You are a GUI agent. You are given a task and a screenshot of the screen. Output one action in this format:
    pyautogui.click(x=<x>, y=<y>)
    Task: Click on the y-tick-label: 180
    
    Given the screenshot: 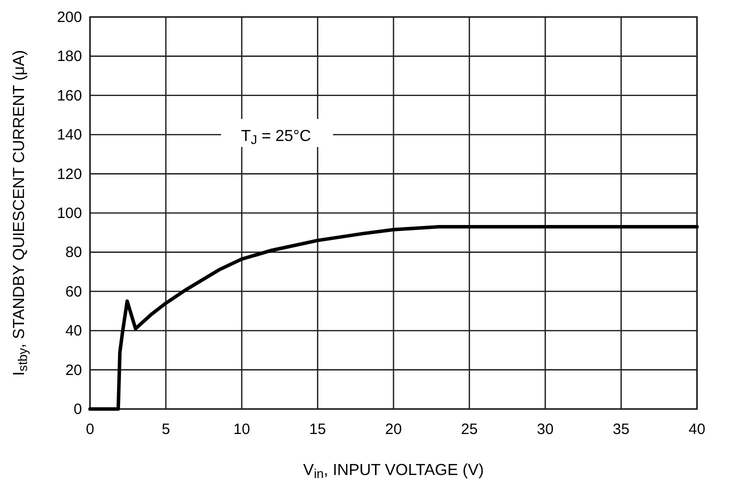 What is the action you would take?
    pyautogui.click(x=69, y=57)
    